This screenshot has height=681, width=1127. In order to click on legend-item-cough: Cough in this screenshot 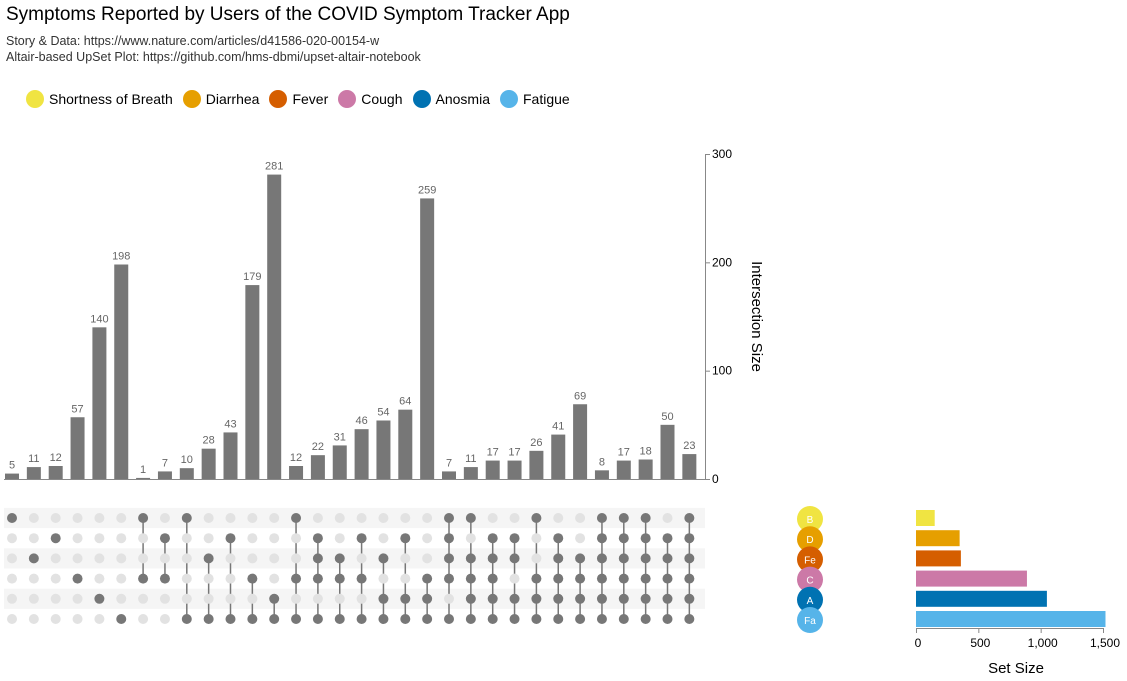, I will do `click(370, 99)`.